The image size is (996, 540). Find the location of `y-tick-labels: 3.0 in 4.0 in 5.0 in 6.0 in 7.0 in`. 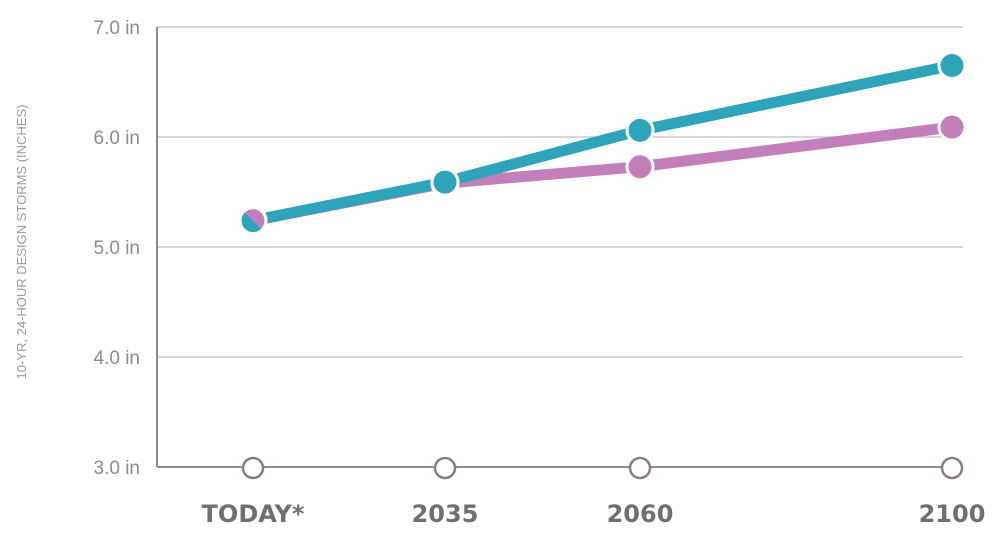

y-tick-labels: 3.0 in 4.0 in 5.0 in 6.0 in 7.0 in is located at coordinates (117, 248).